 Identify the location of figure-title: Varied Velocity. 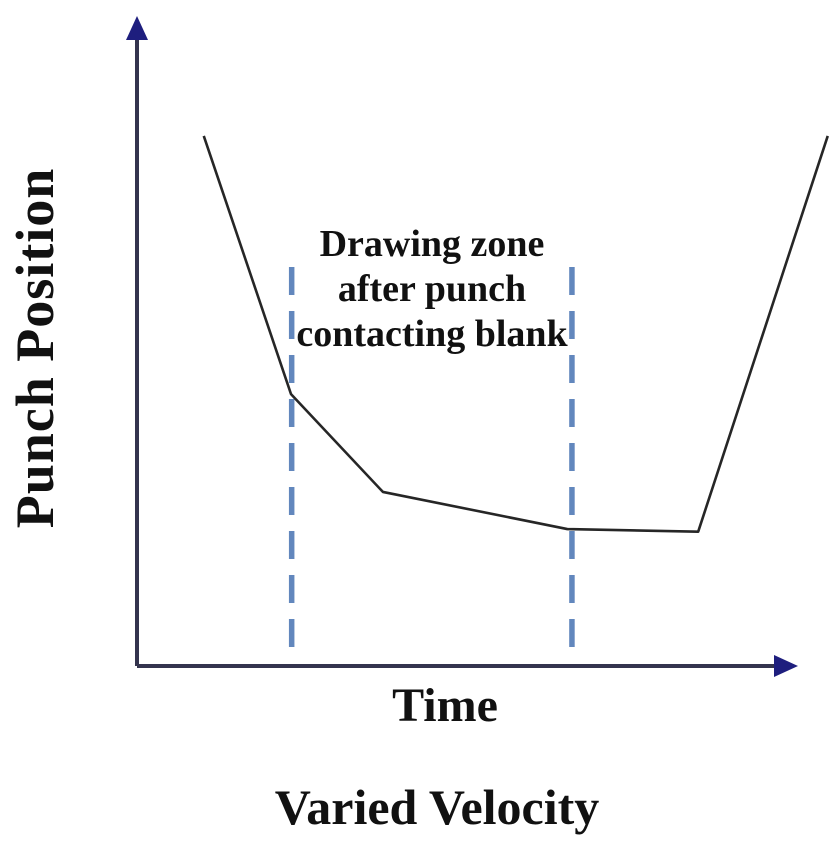
(437, 807).